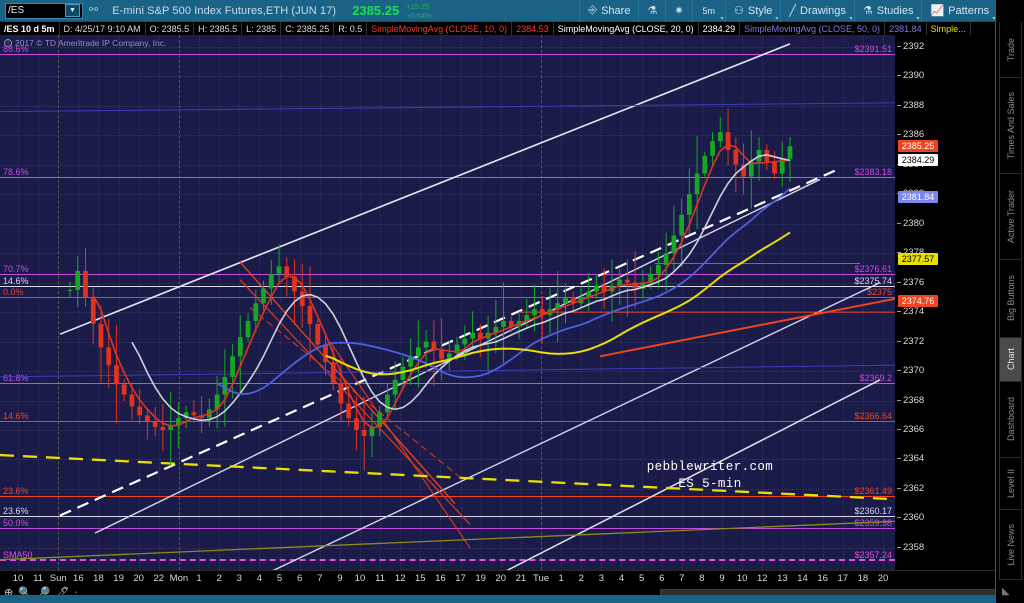  I want to click on yellow-dashed-trendline, so click(447, 477).